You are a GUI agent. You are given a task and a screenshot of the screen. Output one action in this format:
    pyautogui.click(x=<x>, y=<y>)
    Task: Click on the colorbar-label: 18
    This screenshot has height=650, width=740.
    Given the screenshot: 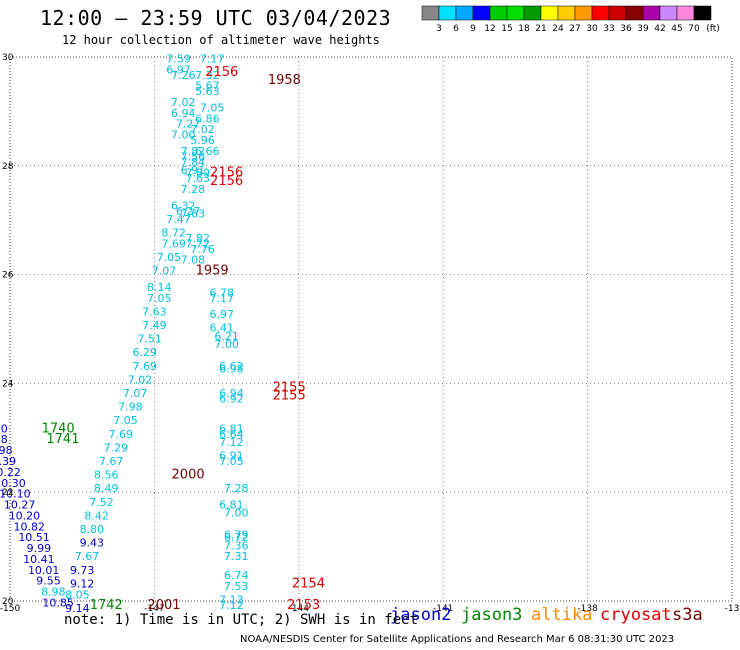 What is the action you would take?
    pyautogui.click(x=524, y=29)
    